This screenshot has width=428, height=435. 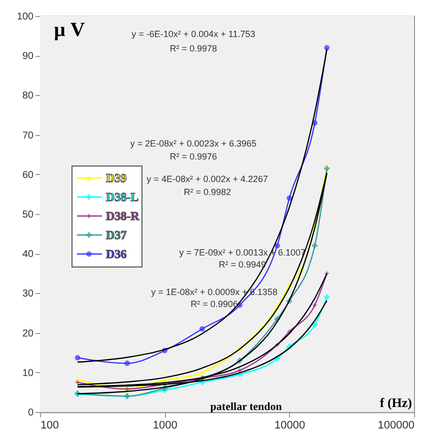 I want to click on x-tick-label: 1000, so click(x=165, y=426).